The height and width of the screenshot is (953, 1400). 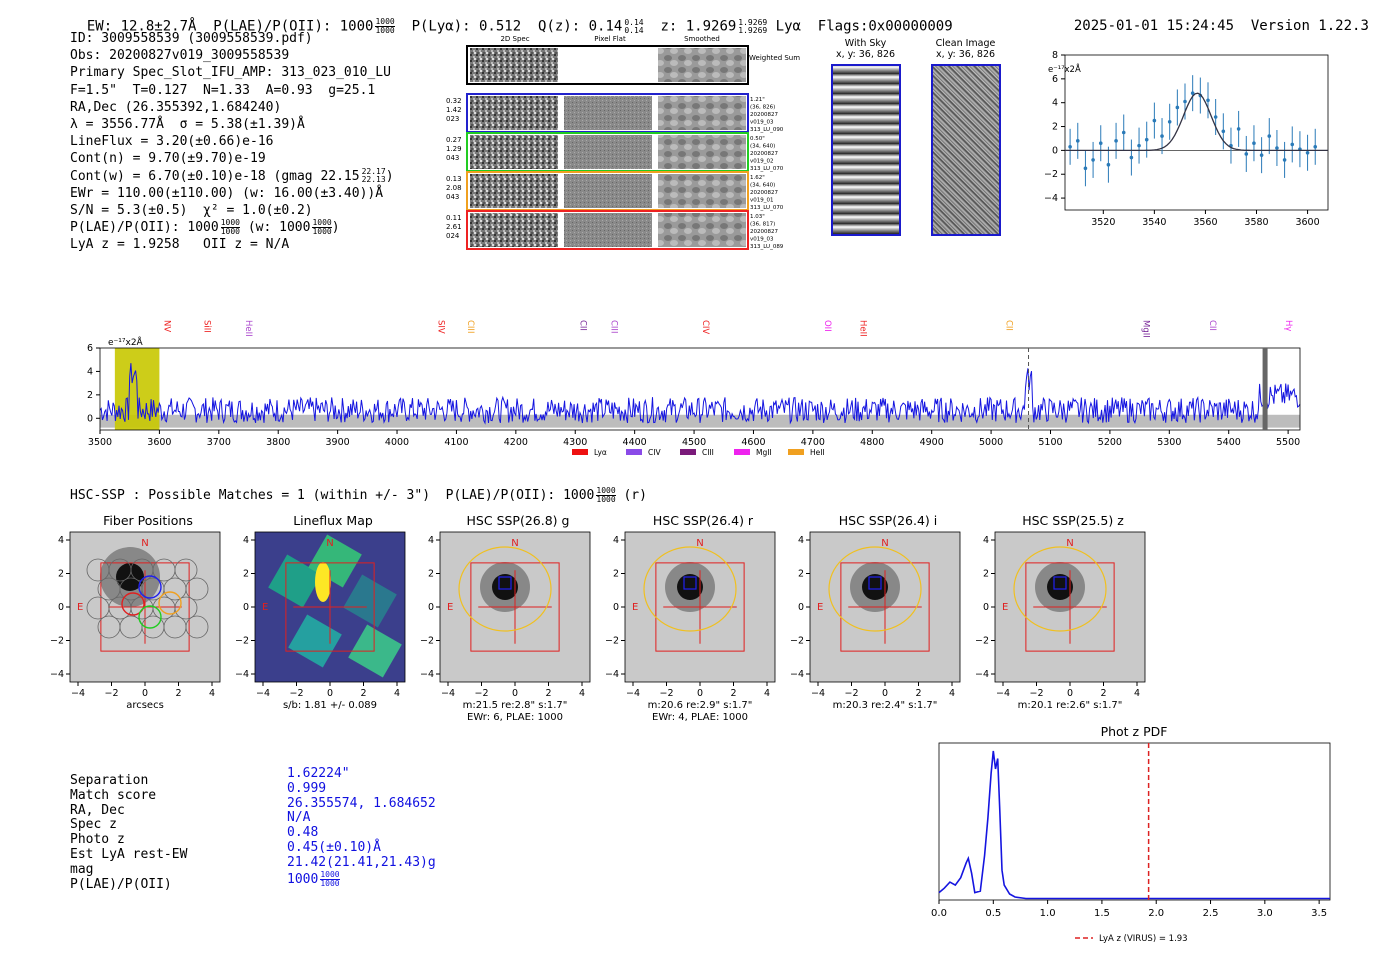 I want to click on panel-caption: arcsecs, so click(x=145, y=705).